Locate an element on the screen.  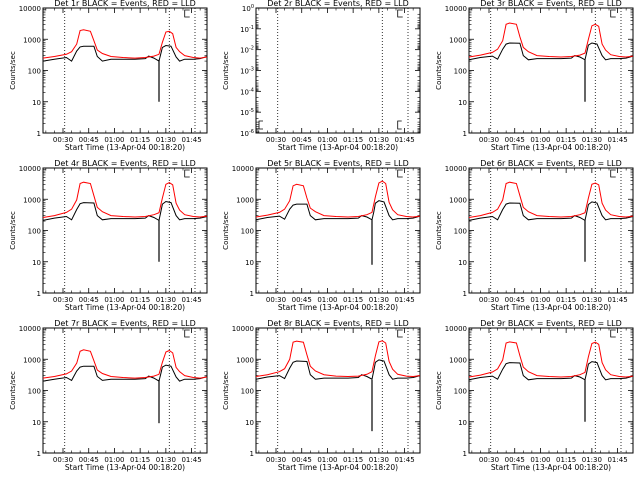
y-tick-label: 10⁻² is located at coordinates (247, 50).